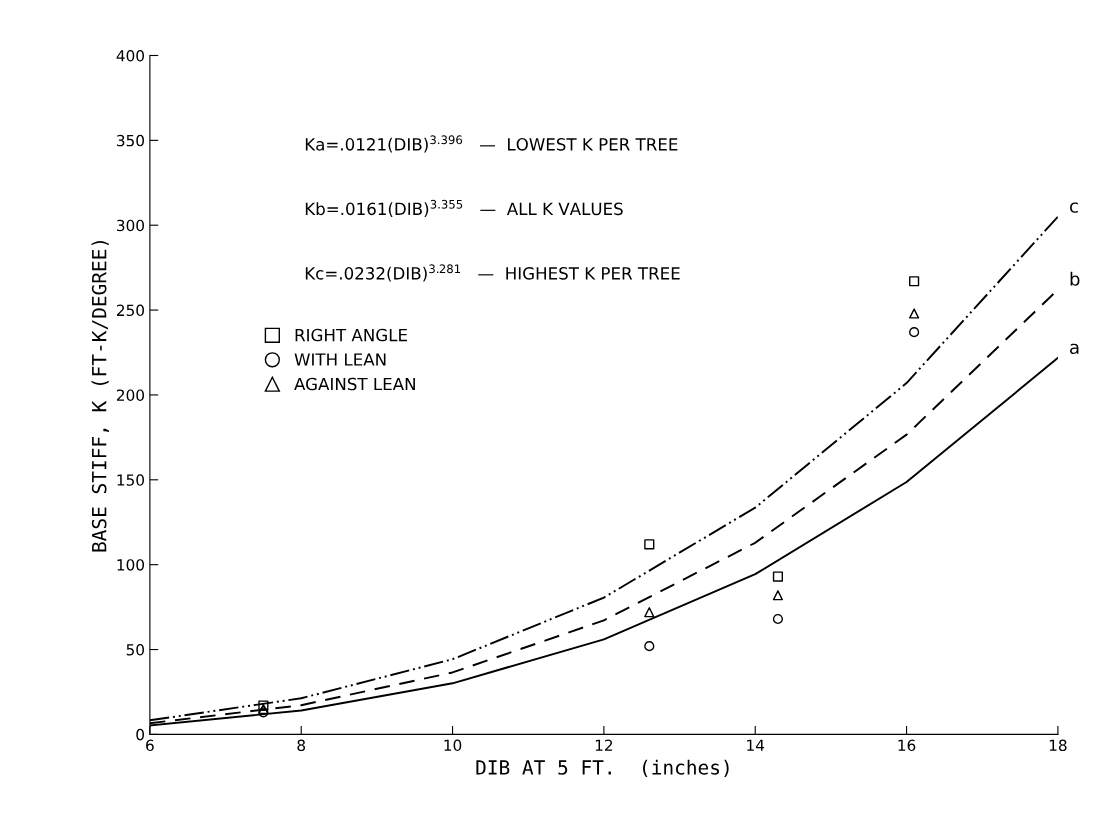 This screenshot has height=816, width=1094. What do you see at coordinates (130, 225) in the screenshot?
I see `y-tick-label: 300` at bounding box center [130, 225].